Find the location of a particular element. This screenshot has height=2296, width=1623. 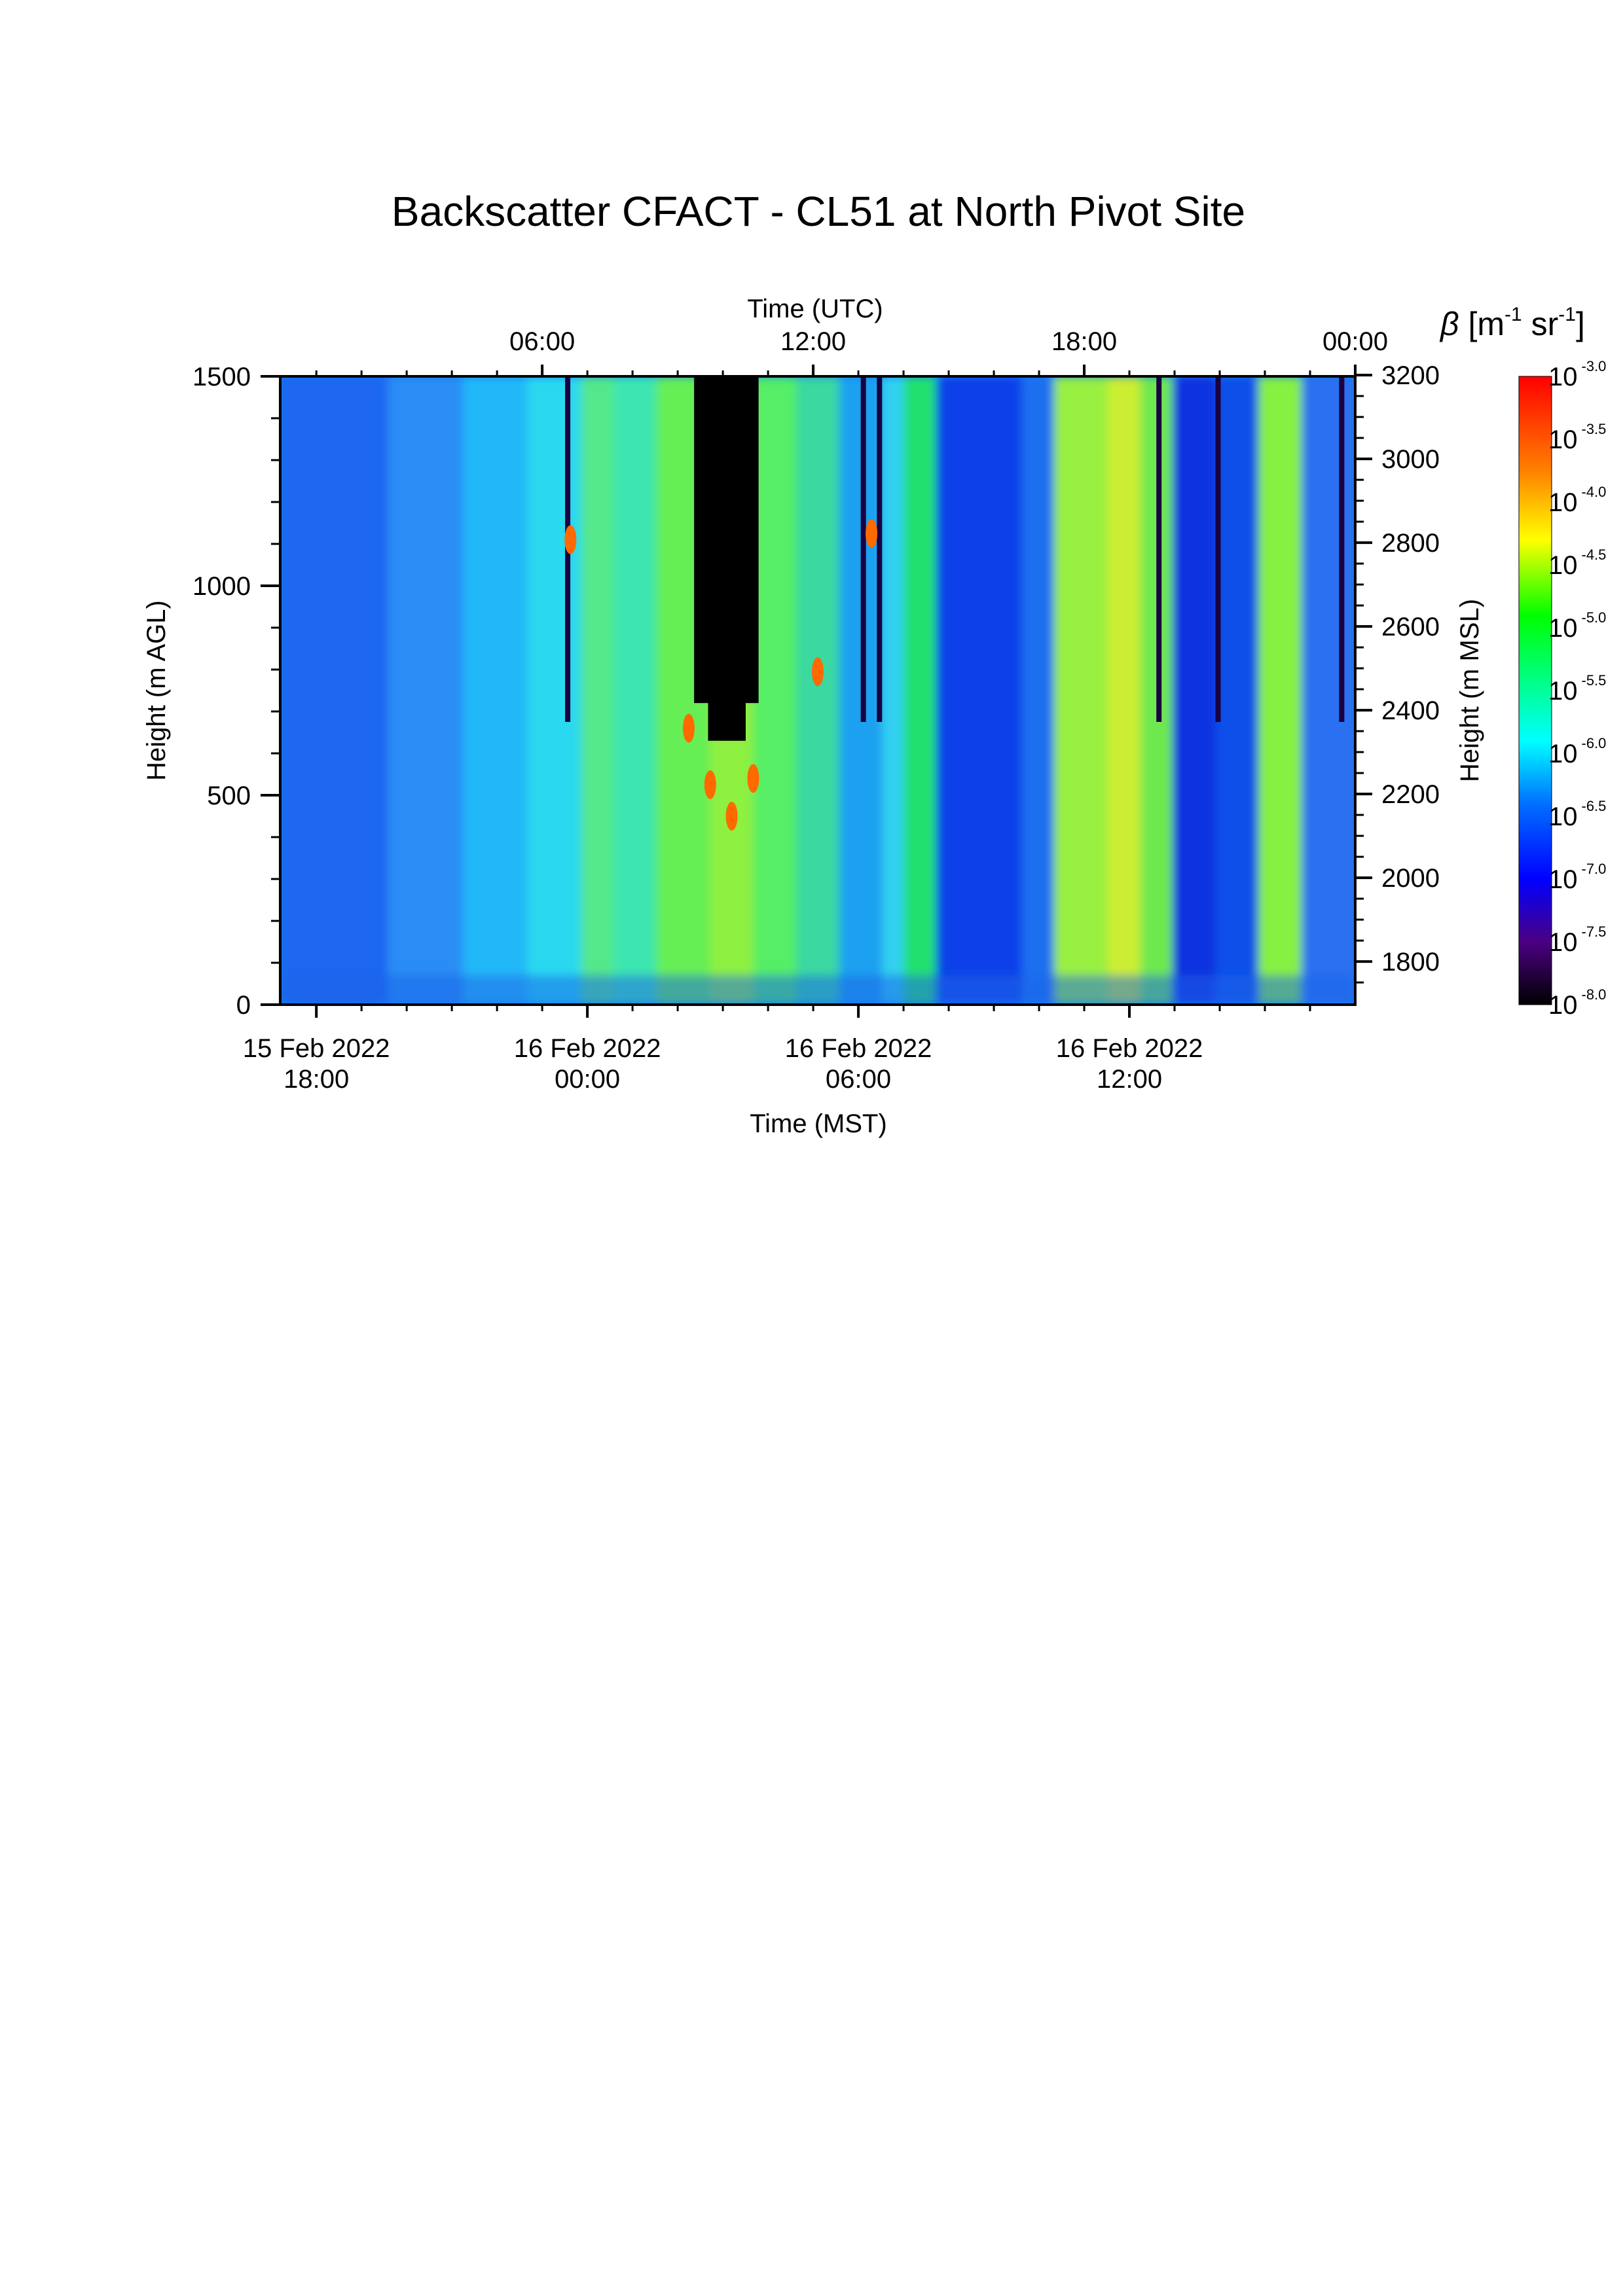

bottom-tick-label-time: 00:00 is located at coordinates (587, 1079).